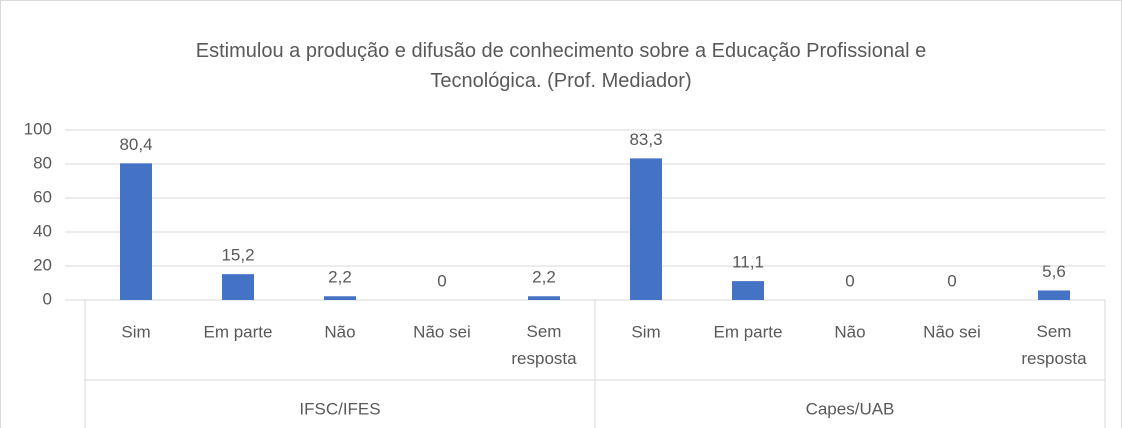 The width and height of the screenshot is (1122, 428). I want to click on group-label: Capes/UAB, so click(850, 408).